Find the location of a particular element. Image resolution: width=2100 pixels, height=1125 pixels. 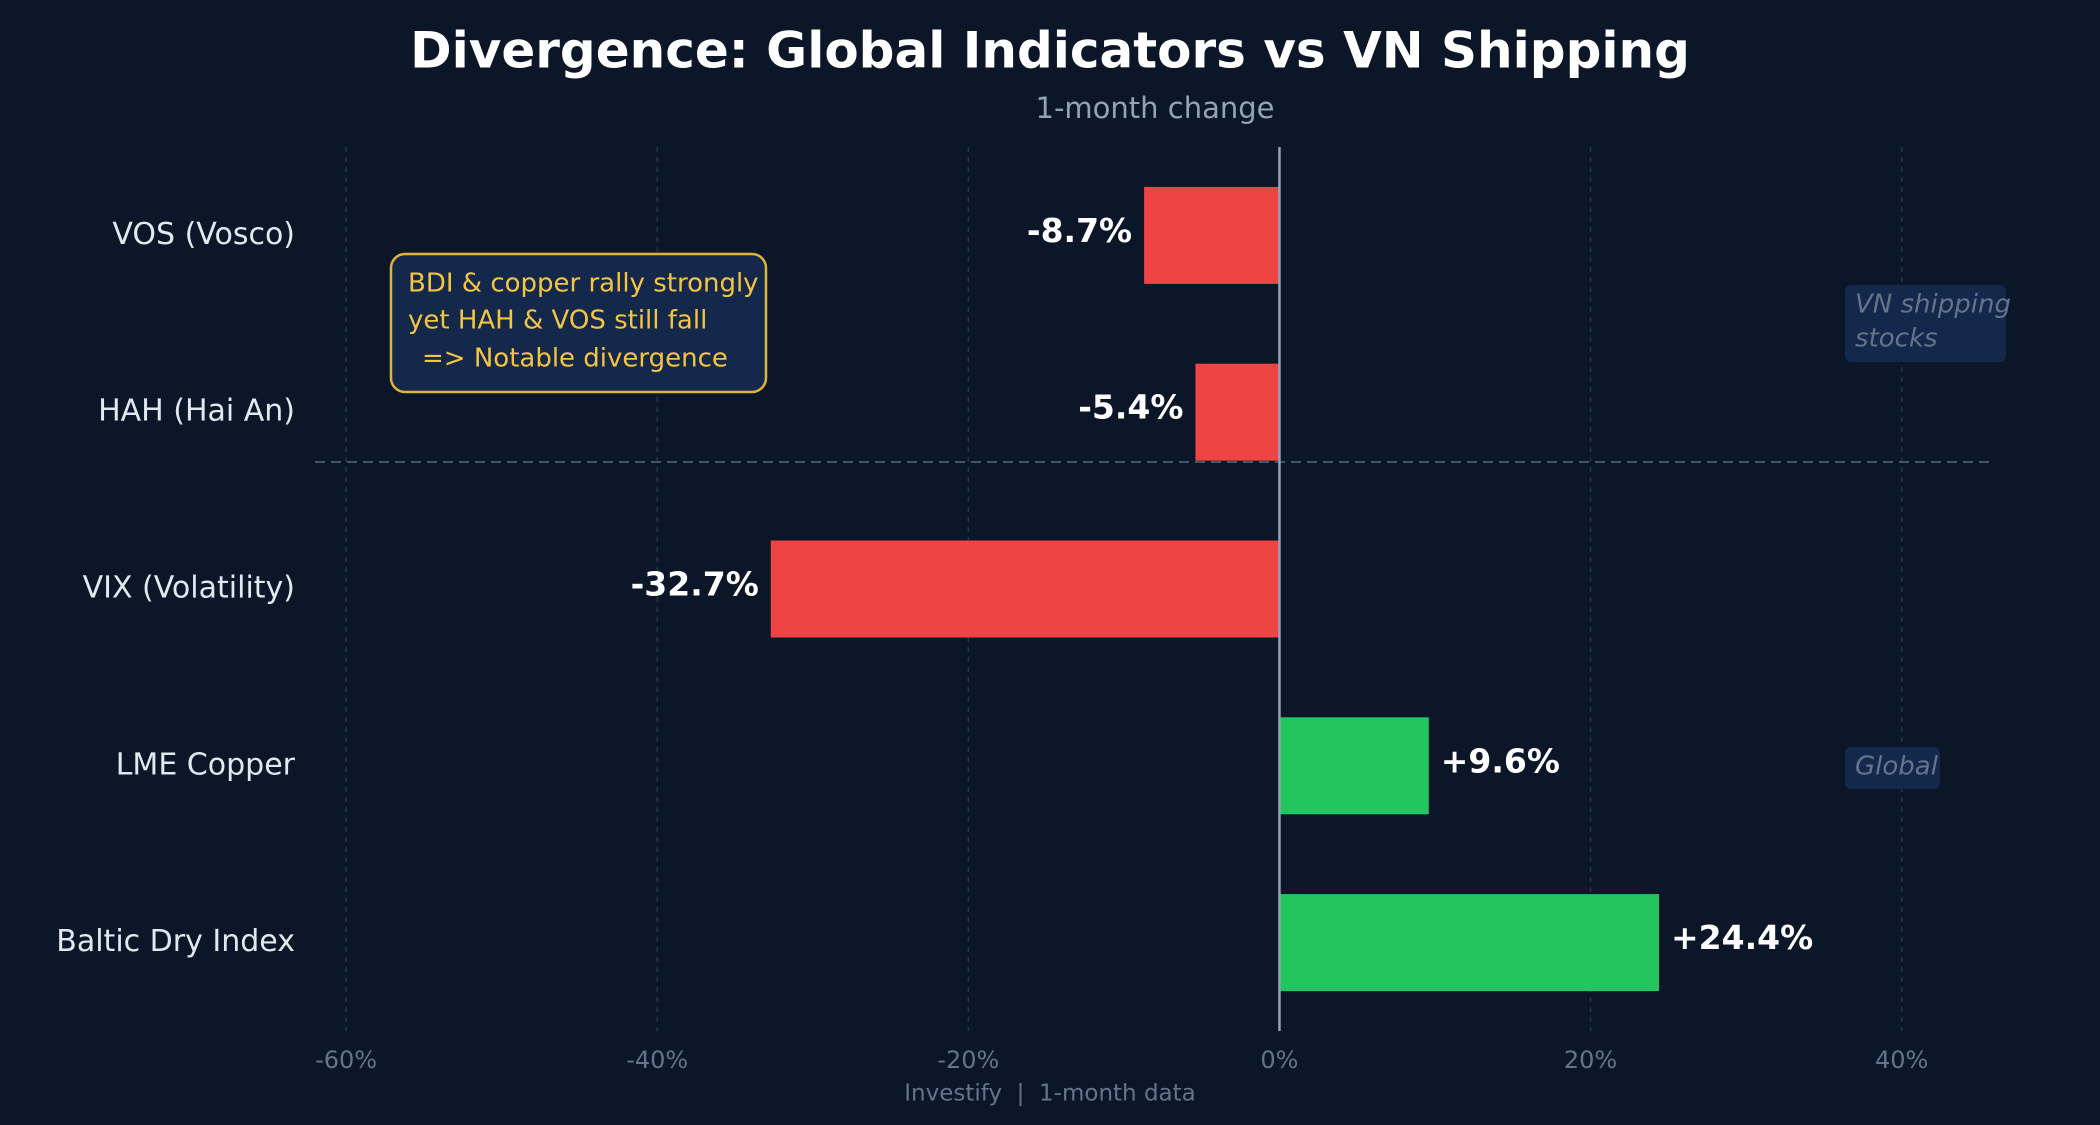

annotation-line: yet HAH & VOS still fall is located at coordinates (557, 321).